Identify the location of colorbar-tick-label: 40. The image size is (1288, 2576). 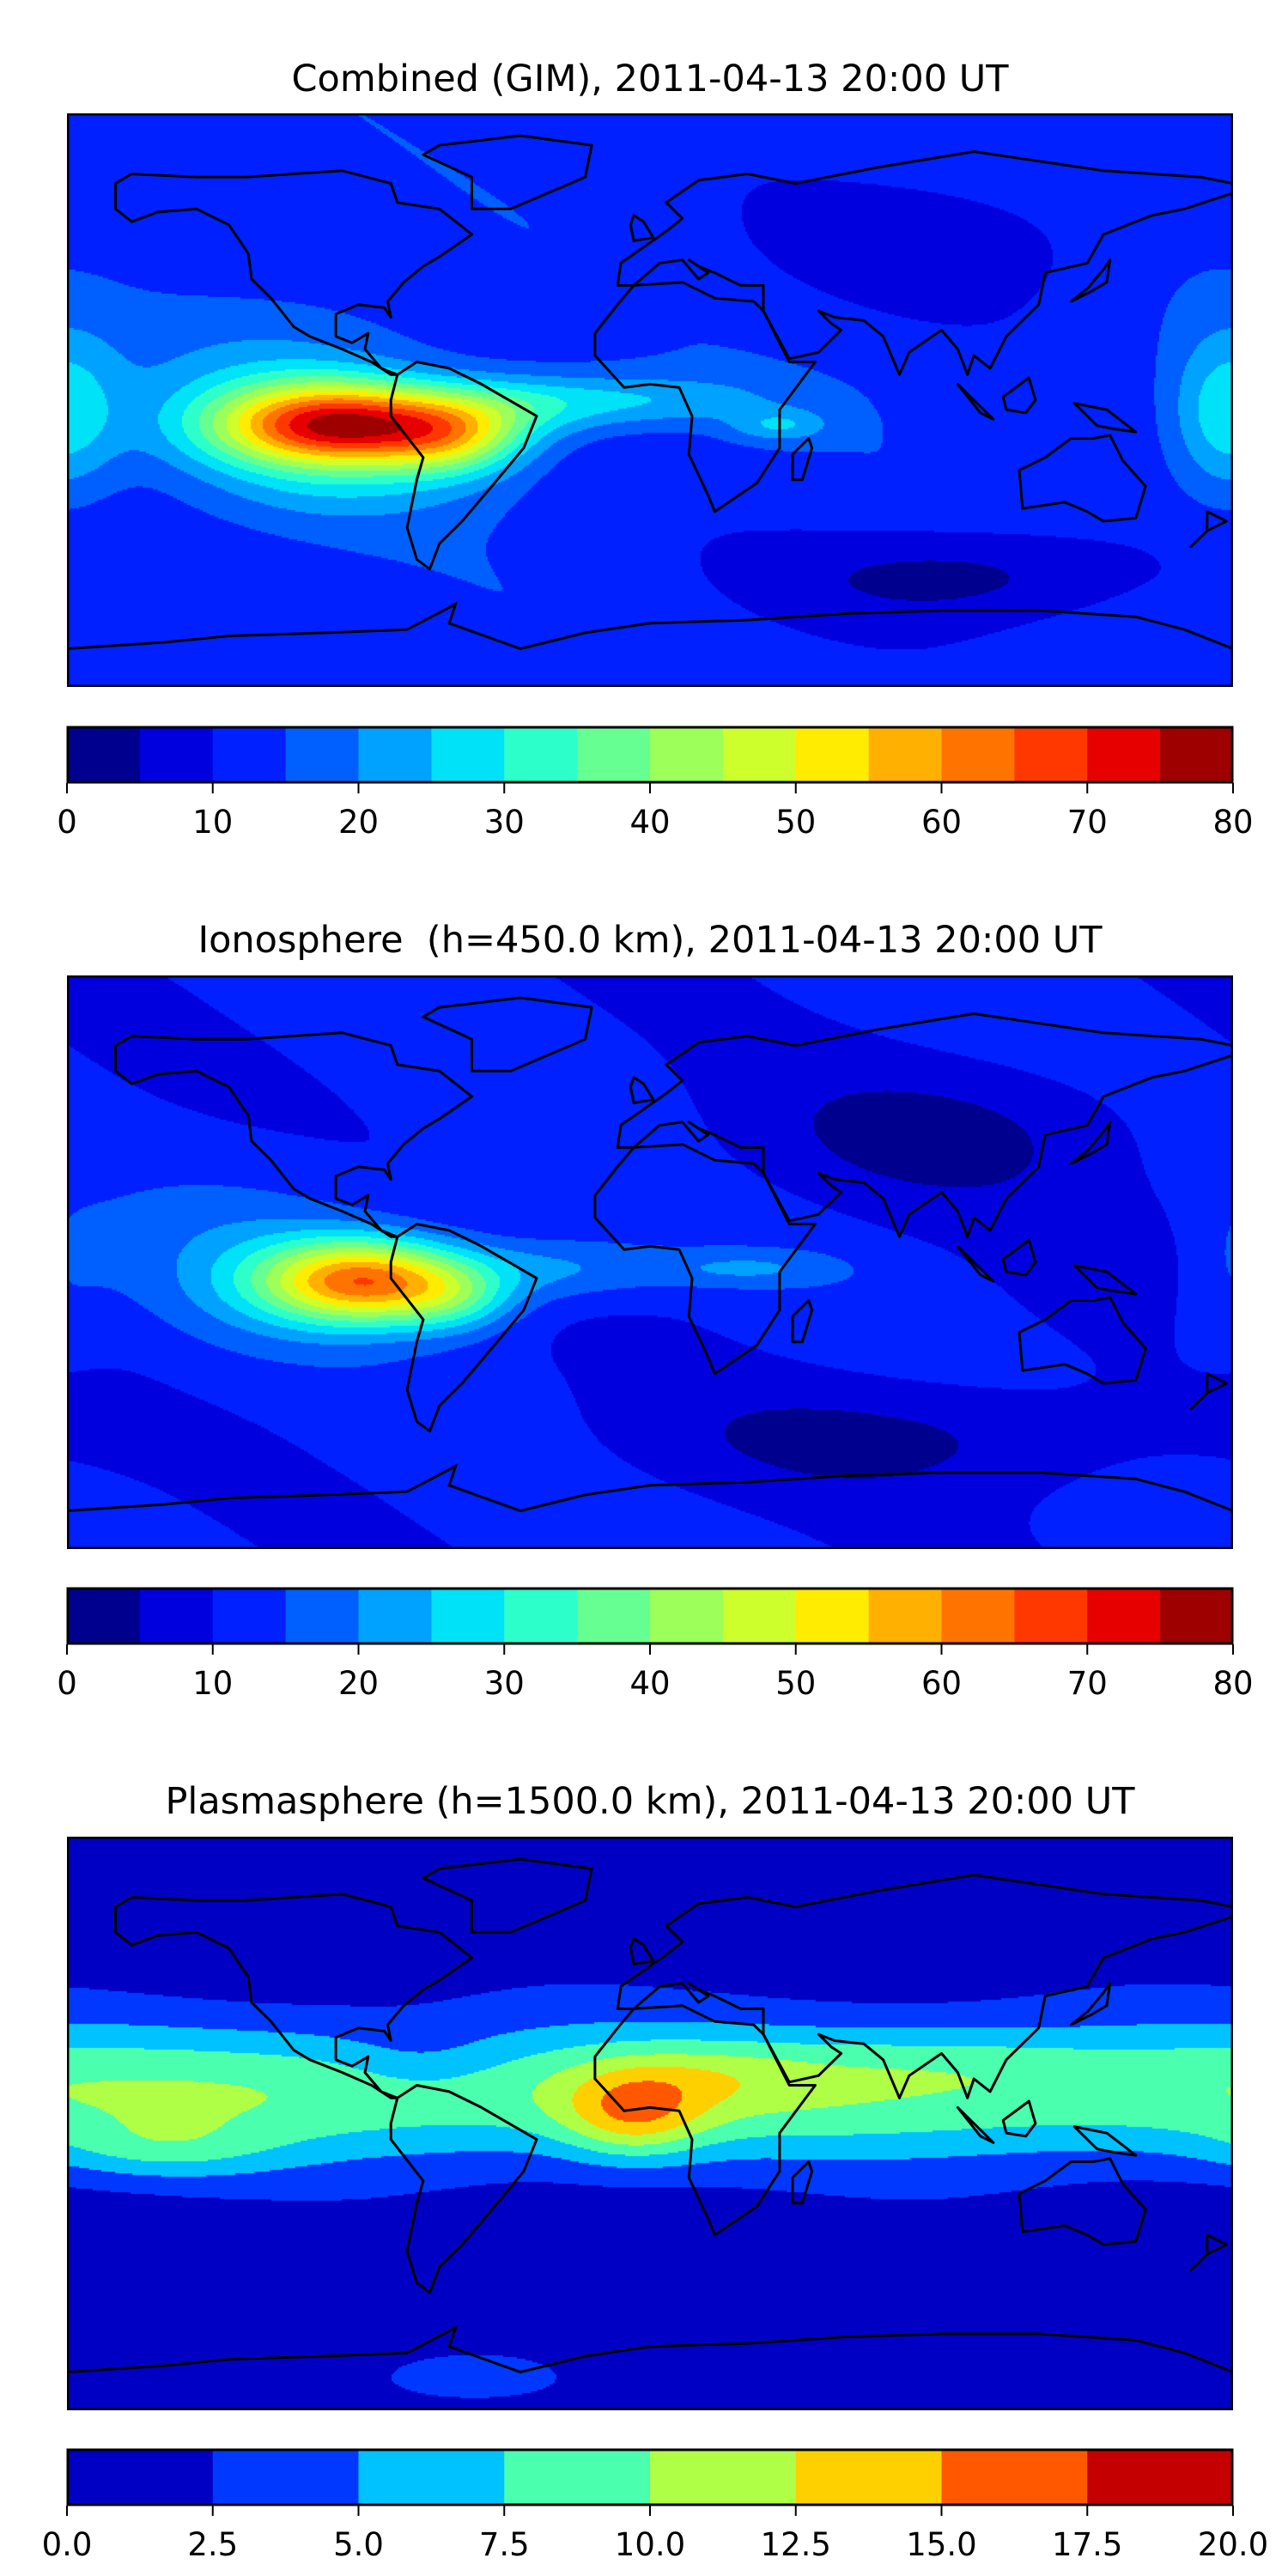
(650, 823).